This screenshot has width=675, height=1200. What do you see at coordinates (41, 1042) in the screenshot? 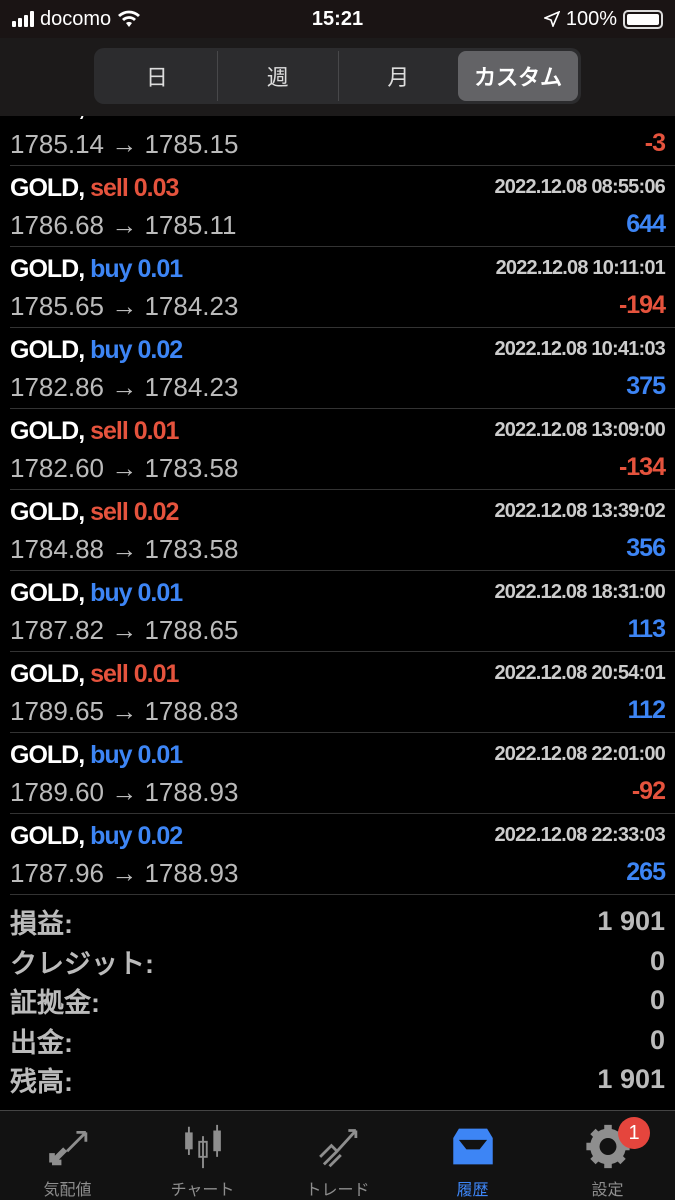
I see `summary-label: 出金:` at bounding box center [41, 1042].